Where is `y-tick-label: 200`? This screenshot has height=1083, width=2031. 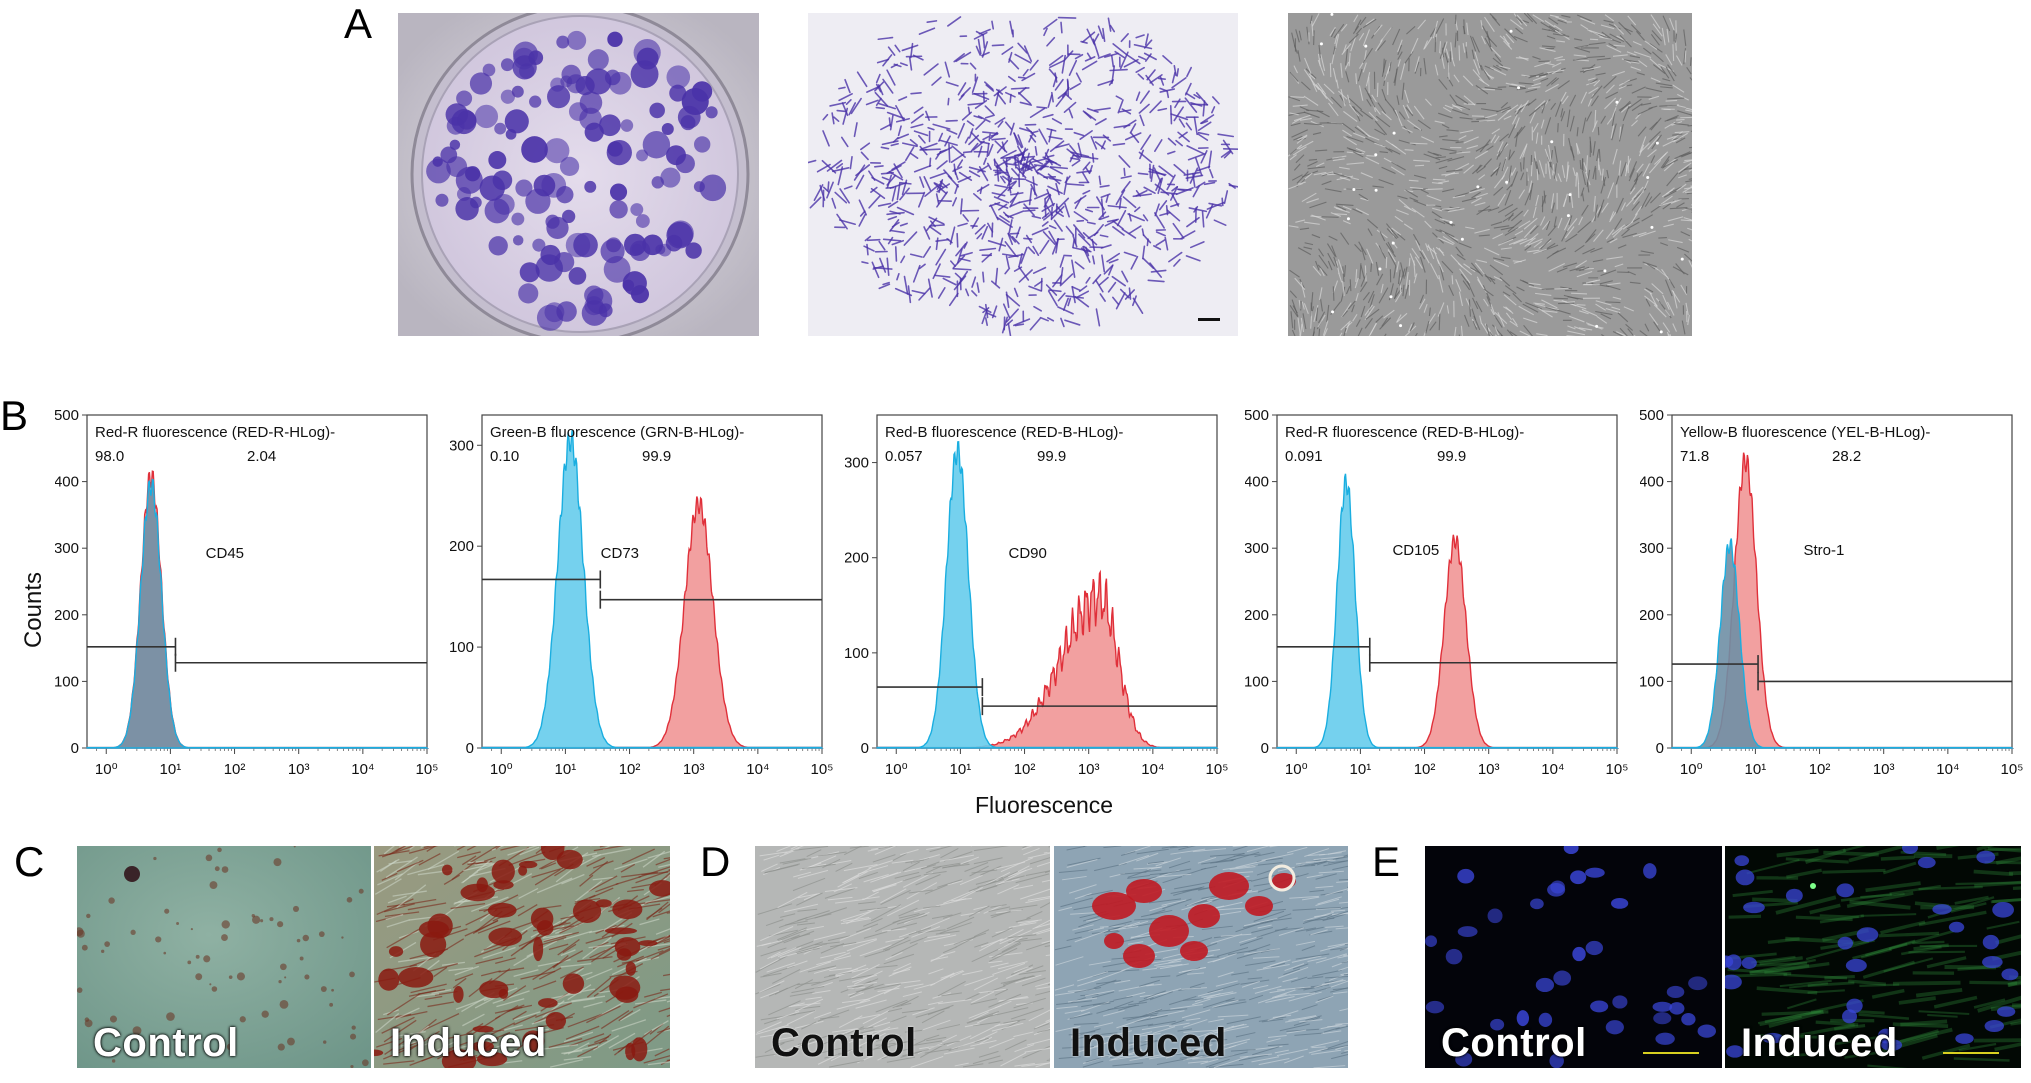 y-tick-label: 200 is located at coordinates (857, 558).